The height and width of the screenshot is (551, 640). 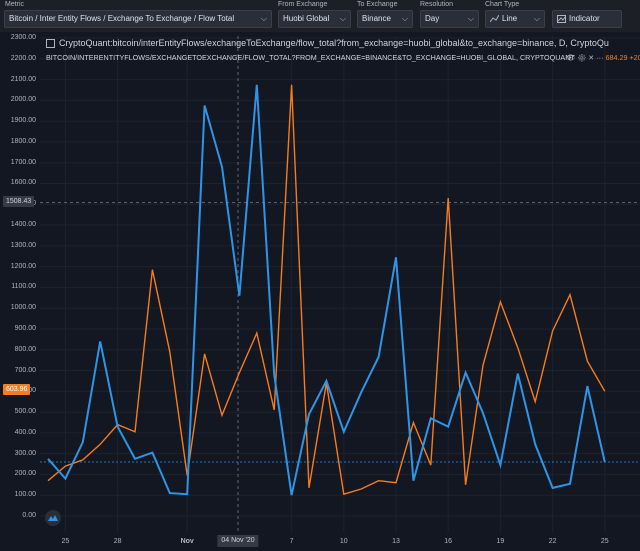 I want to click on x-tick-label: 16, so click(x=448, y=541).